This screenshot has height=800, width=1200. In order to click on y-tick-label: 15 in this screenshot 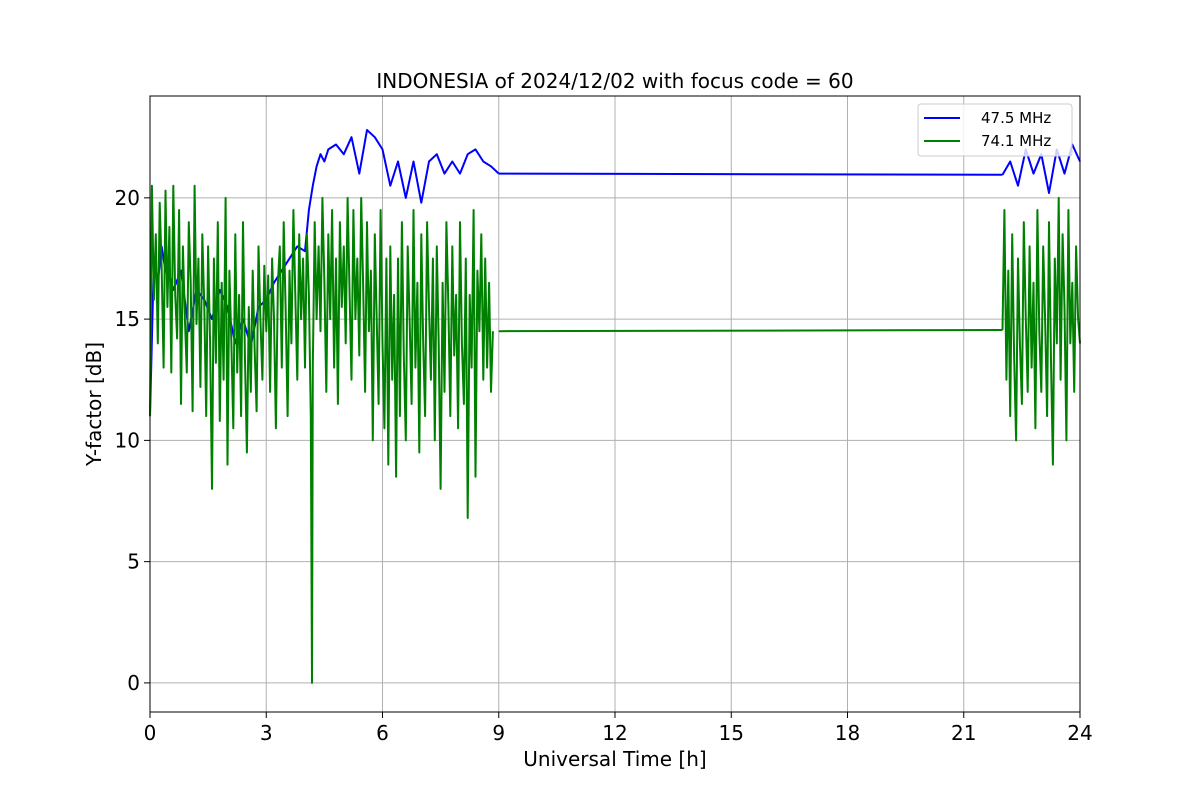, I will do `click(127, 319)`.